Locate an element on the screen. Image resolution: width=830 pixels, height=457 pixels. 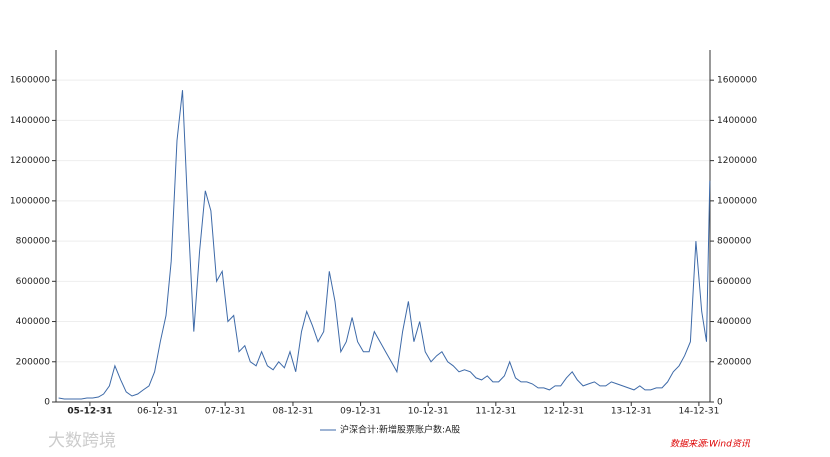
y-tick-label: 1000000 is located at coordinates (30, 201).